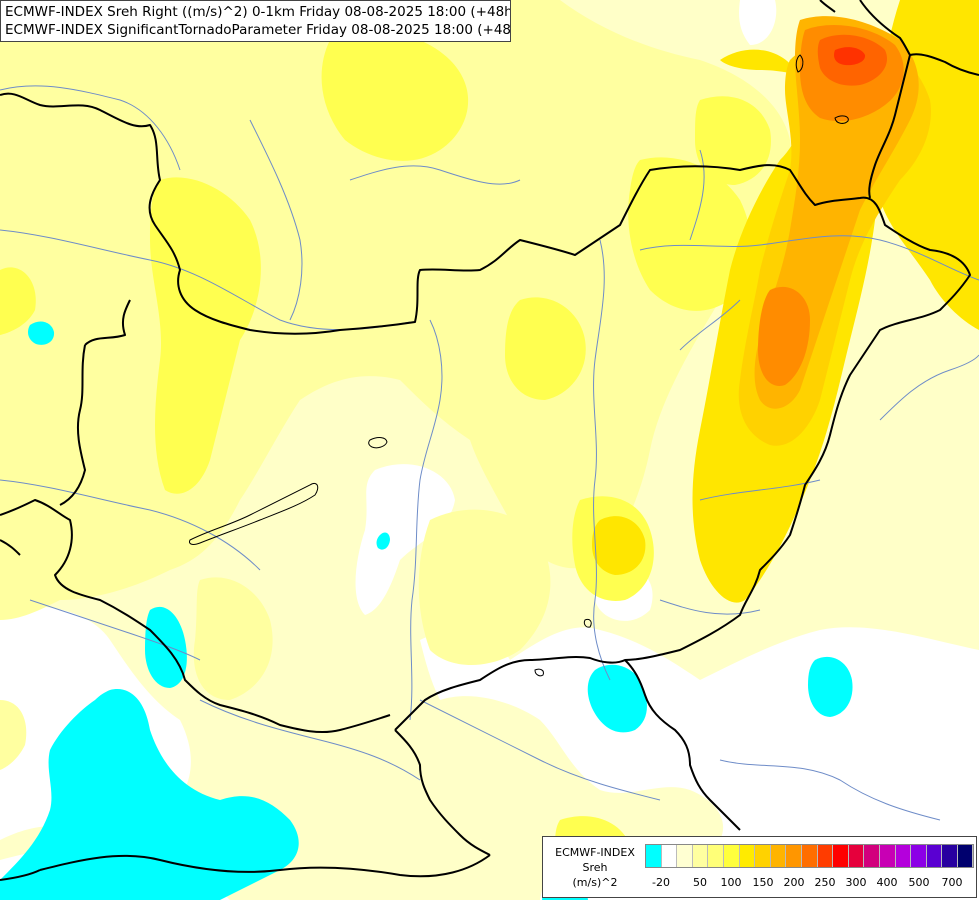 This screenshot has height=900, width=979. I want to click on legend-color-bar, so click(810, 856).